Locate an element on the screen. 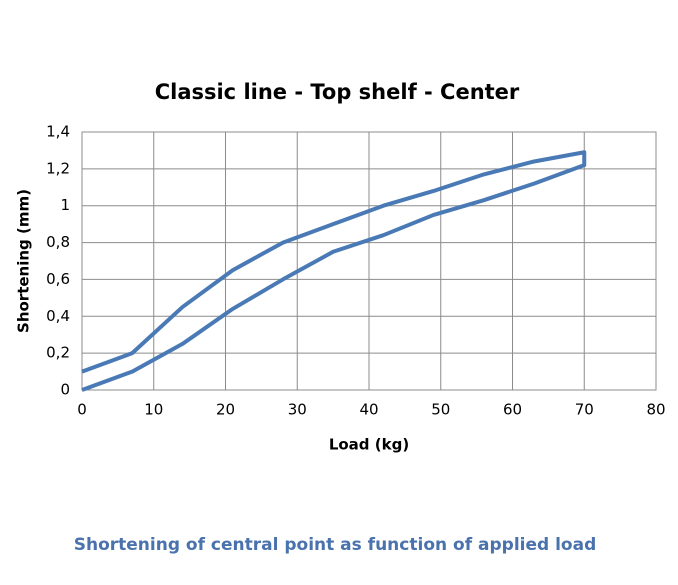 The image size is (678, 585). y-tick-label: 1 is located at coordinates (65, 205).